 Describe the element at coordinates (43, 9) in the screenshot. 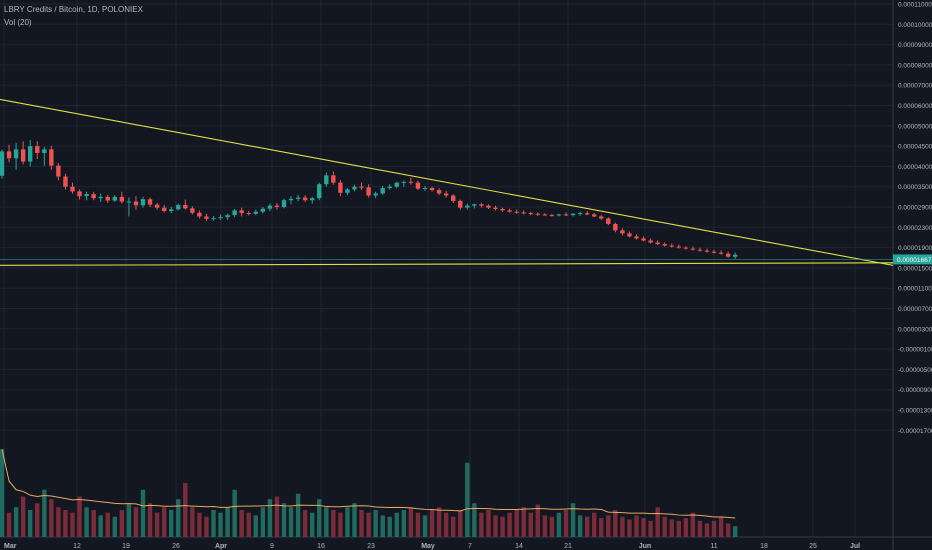

I see `symbol-name: LBRY Credits / Bitcoin` at that location.